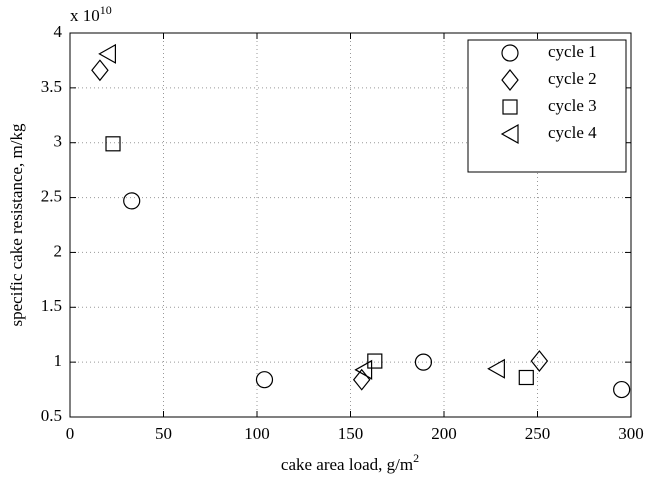  I want to click on x-tick-label: 50, so click(163, 433).